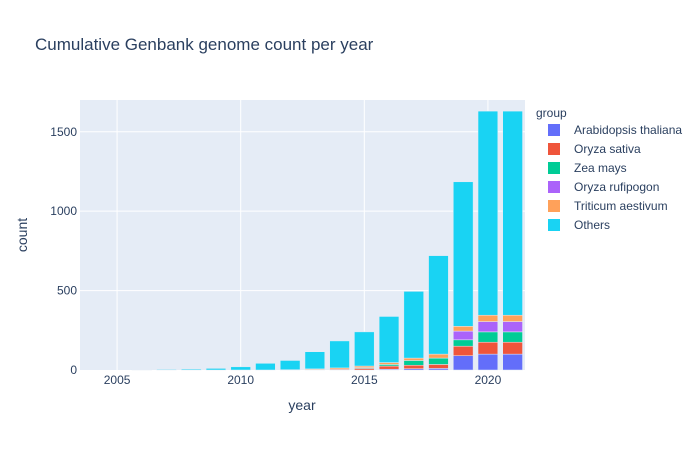 This screenshot has height=450, width=700. Describe the element at coordinates (628, 130) in the screenshot. I see `legend-label: Arabidopsis thaliana` at that location.